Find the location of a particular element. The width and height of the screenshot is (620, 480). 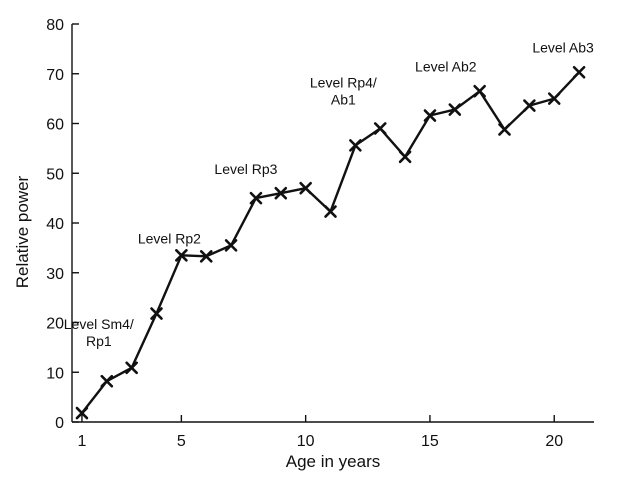

y-tick-label: 0 is located at coordinates (59, 423).